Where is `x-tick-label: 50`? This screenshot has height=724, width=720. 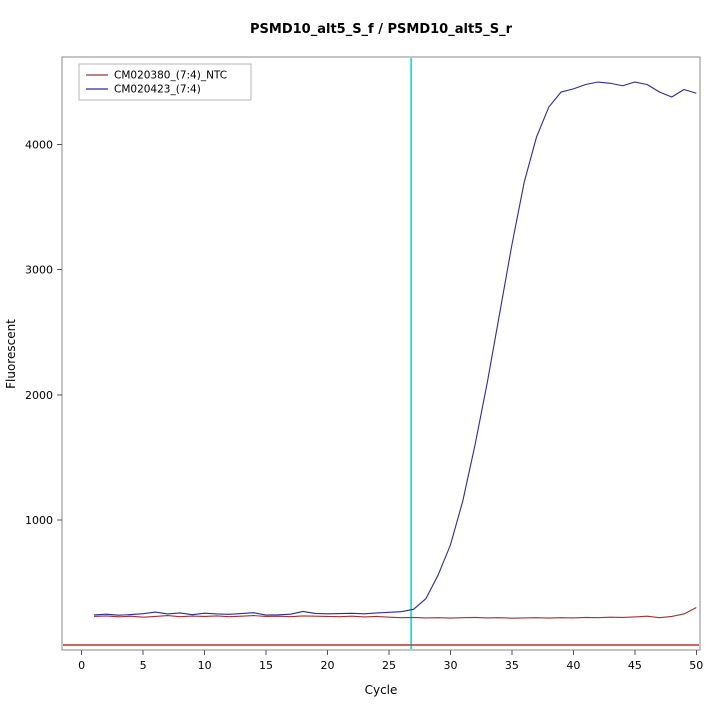
x-tick-label: 50 is located at coordinates (696, 665).